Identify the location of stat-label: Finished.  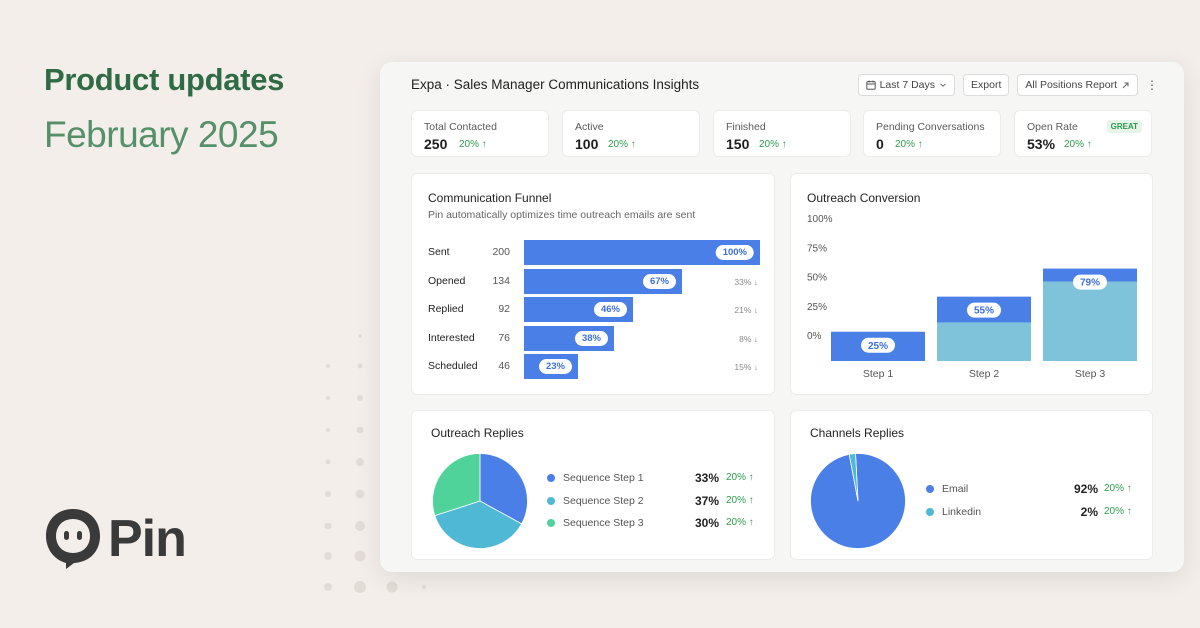
(746, 127).